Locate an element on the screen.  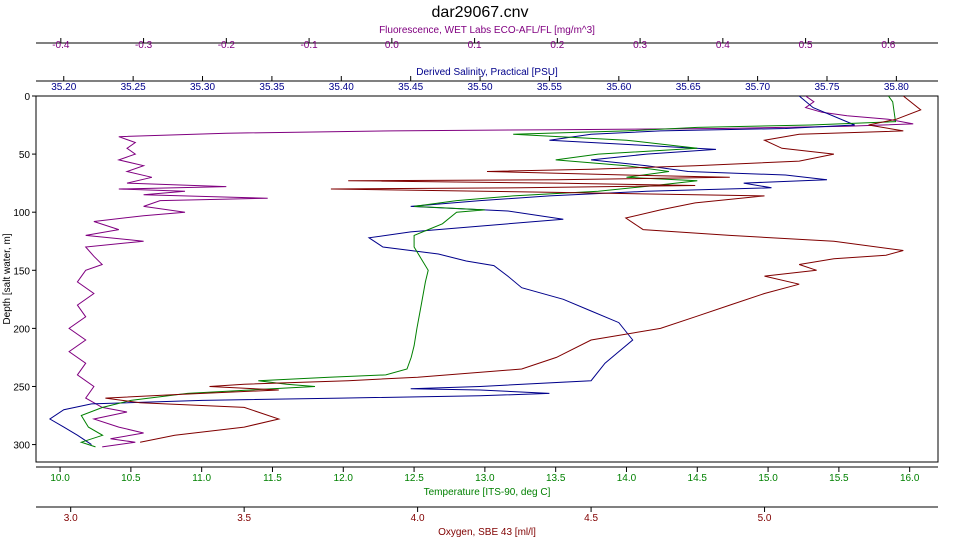
salinity-tick-label: 35.25 is located at coordinates (133, 87).